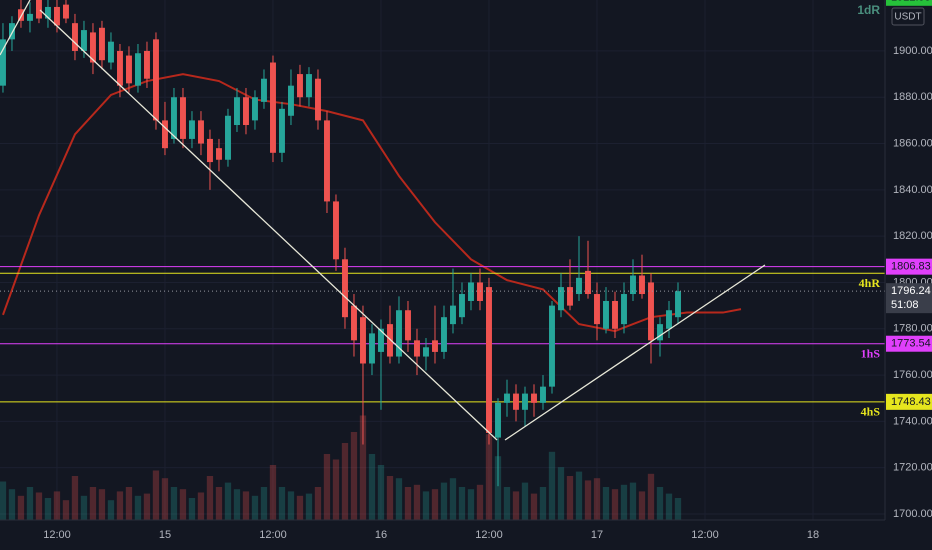  What do you see at coordinates (871, 353) in the screenshot?
I see `level-name: 1hS` at bounding box center [871, 353].